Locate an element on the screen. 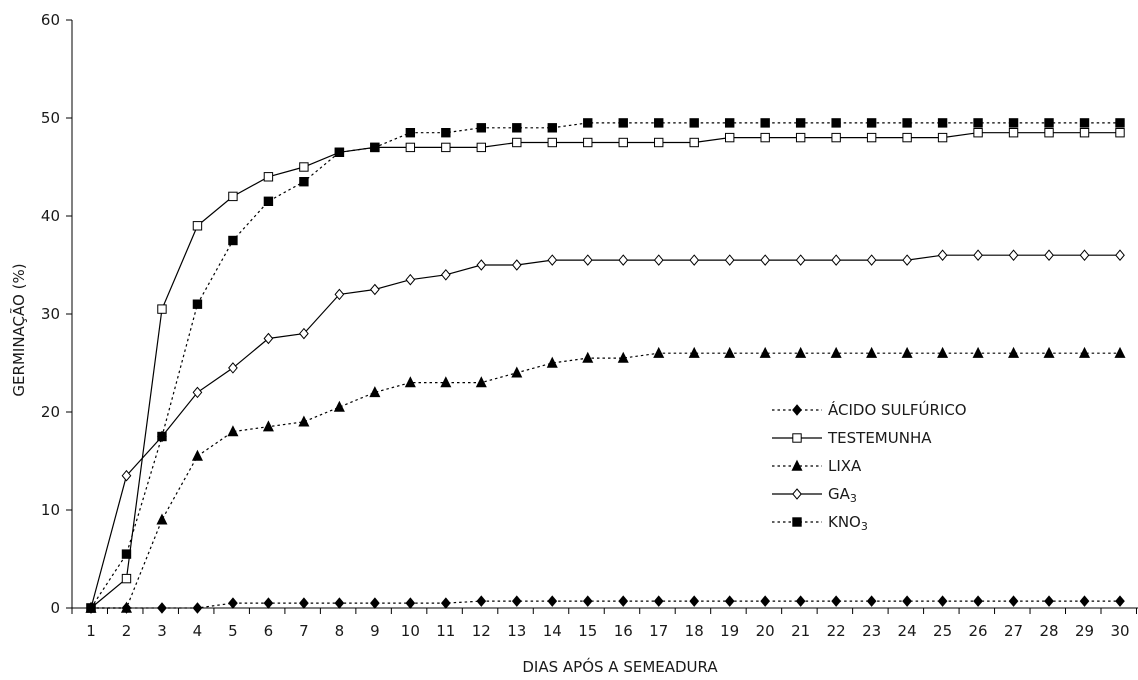 This screenshot has height=680, width=1138. x-tick-label: 5 is located at coordinates (233, 631).